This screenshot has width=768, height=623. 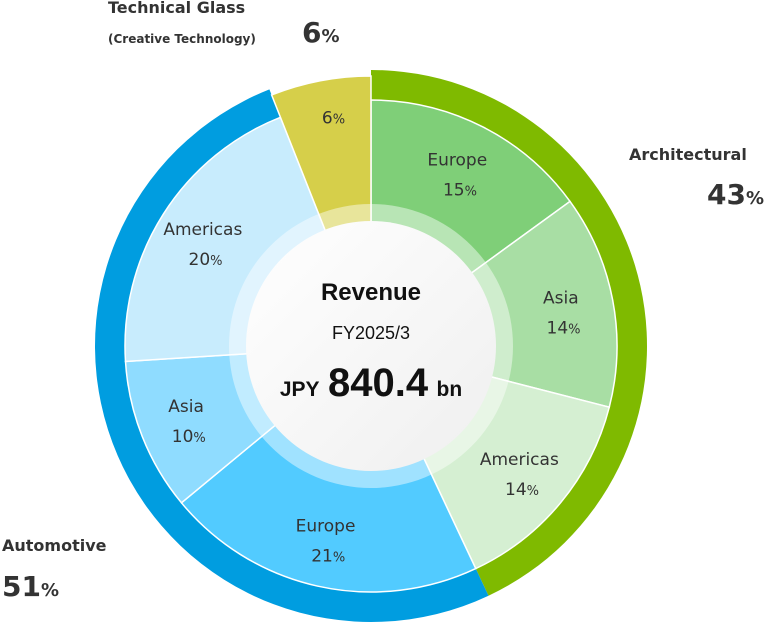 What do you see at coordinates (177, 8) in the screenshot?
I see `group-label-techglass: Technical Glass` at bounding box center [177, 8].